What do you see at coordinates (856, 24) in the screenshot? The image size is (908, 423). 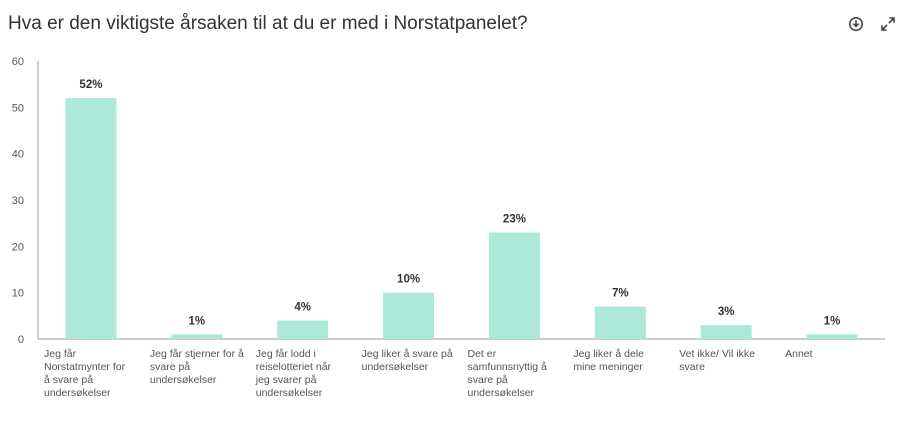 I see `download-icon` at bounding box center [856, 24].